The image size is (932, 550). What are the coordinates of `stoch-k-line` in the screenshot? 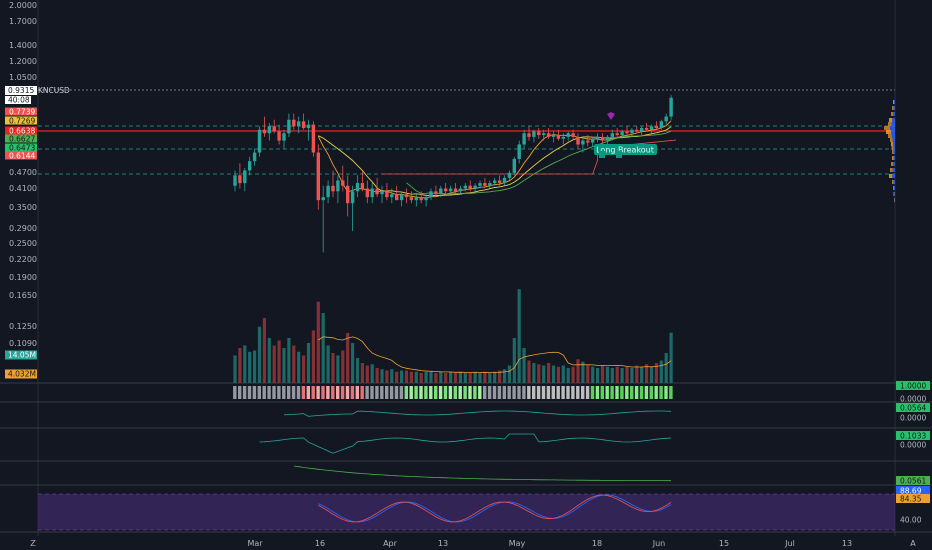 It's located at (495, 508).